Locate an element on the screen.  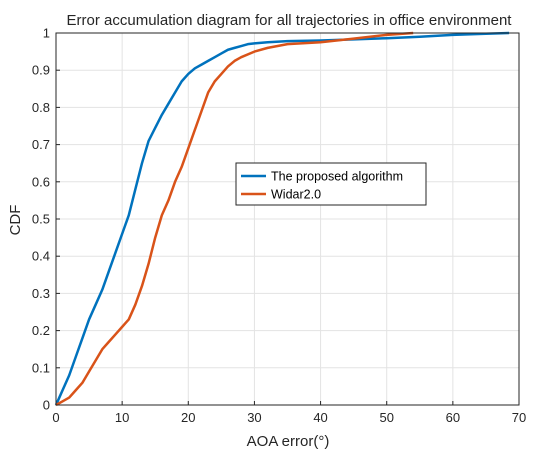
legend: The proposed algorithm Widar2.0 is located at coordinates (331, 184).